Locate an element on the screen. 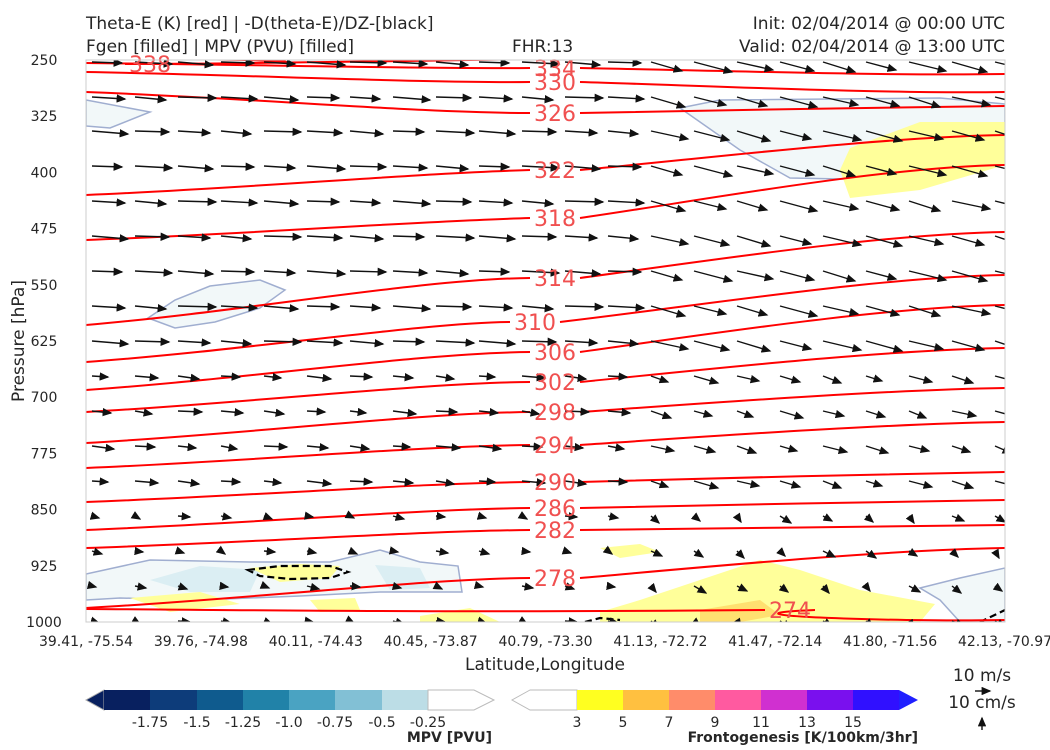 The height and width of the screenshot is (750, 1050). contour-label-326: 326 is located at coordinates (555, 114).